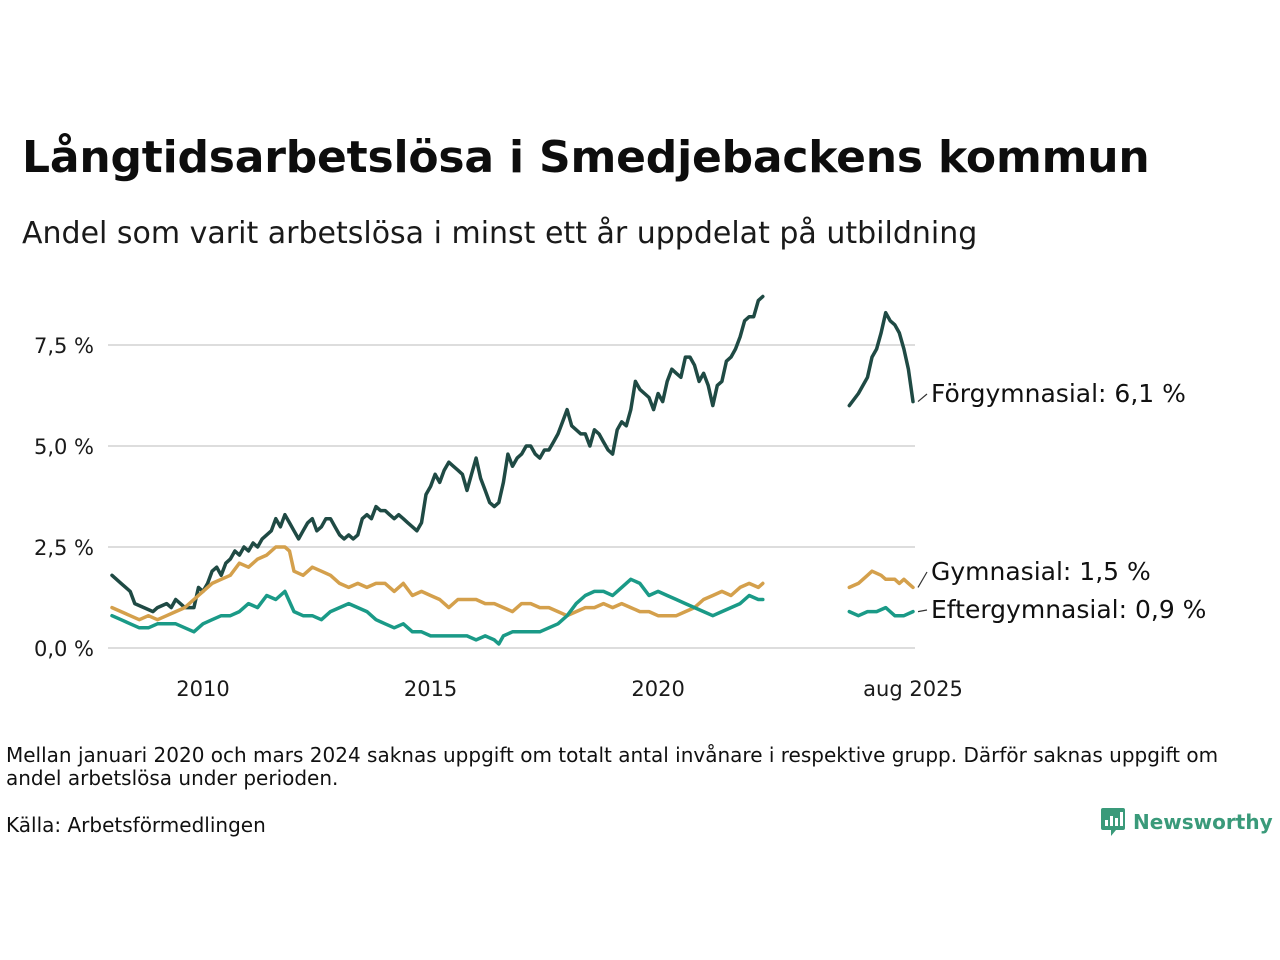  What do you see at coordinates (64, 548) in the screenshot?
I see `y-tick-label: 2,5 %` at bounding box center [64, 548].